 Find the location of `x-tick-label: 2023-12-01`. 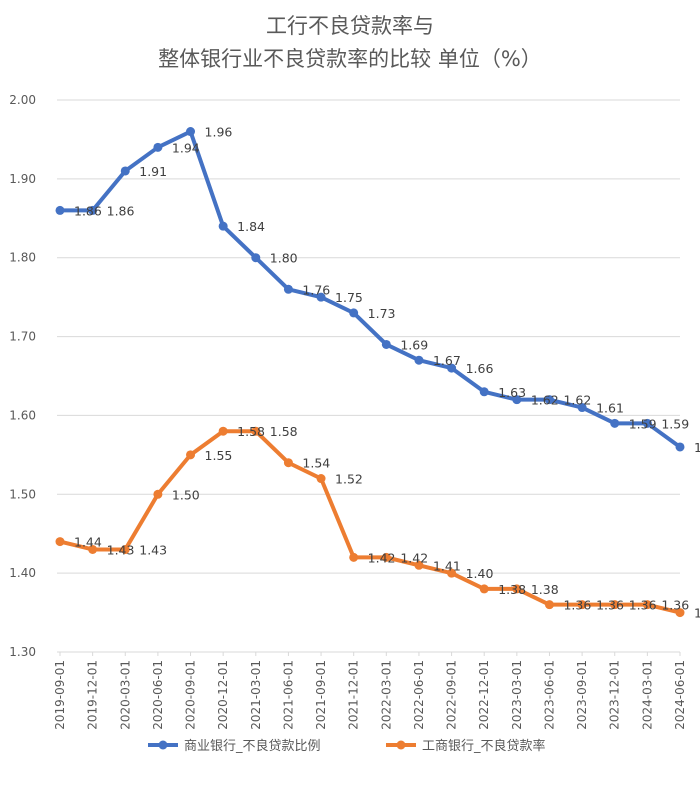

x-tick-label: 2023-12-01 is located at coordinates (615, 695).